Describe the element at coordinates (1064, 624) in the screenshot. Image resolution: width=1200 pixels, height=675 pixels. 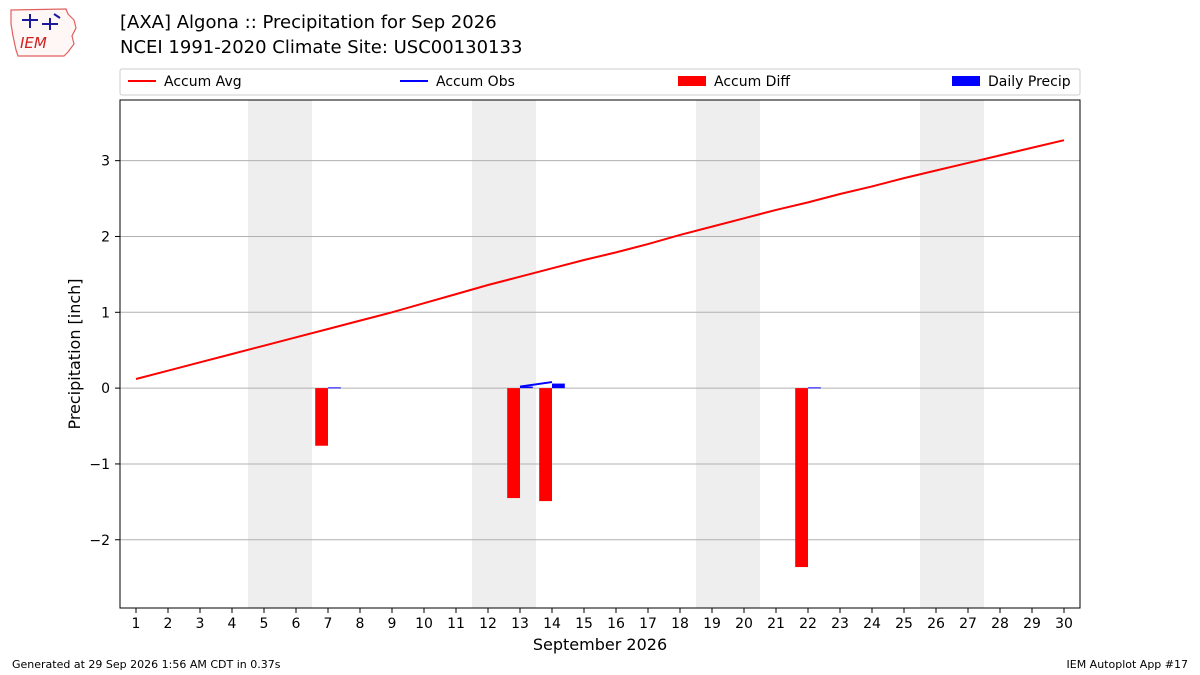
I see `x-tick-label: 30` at that location.